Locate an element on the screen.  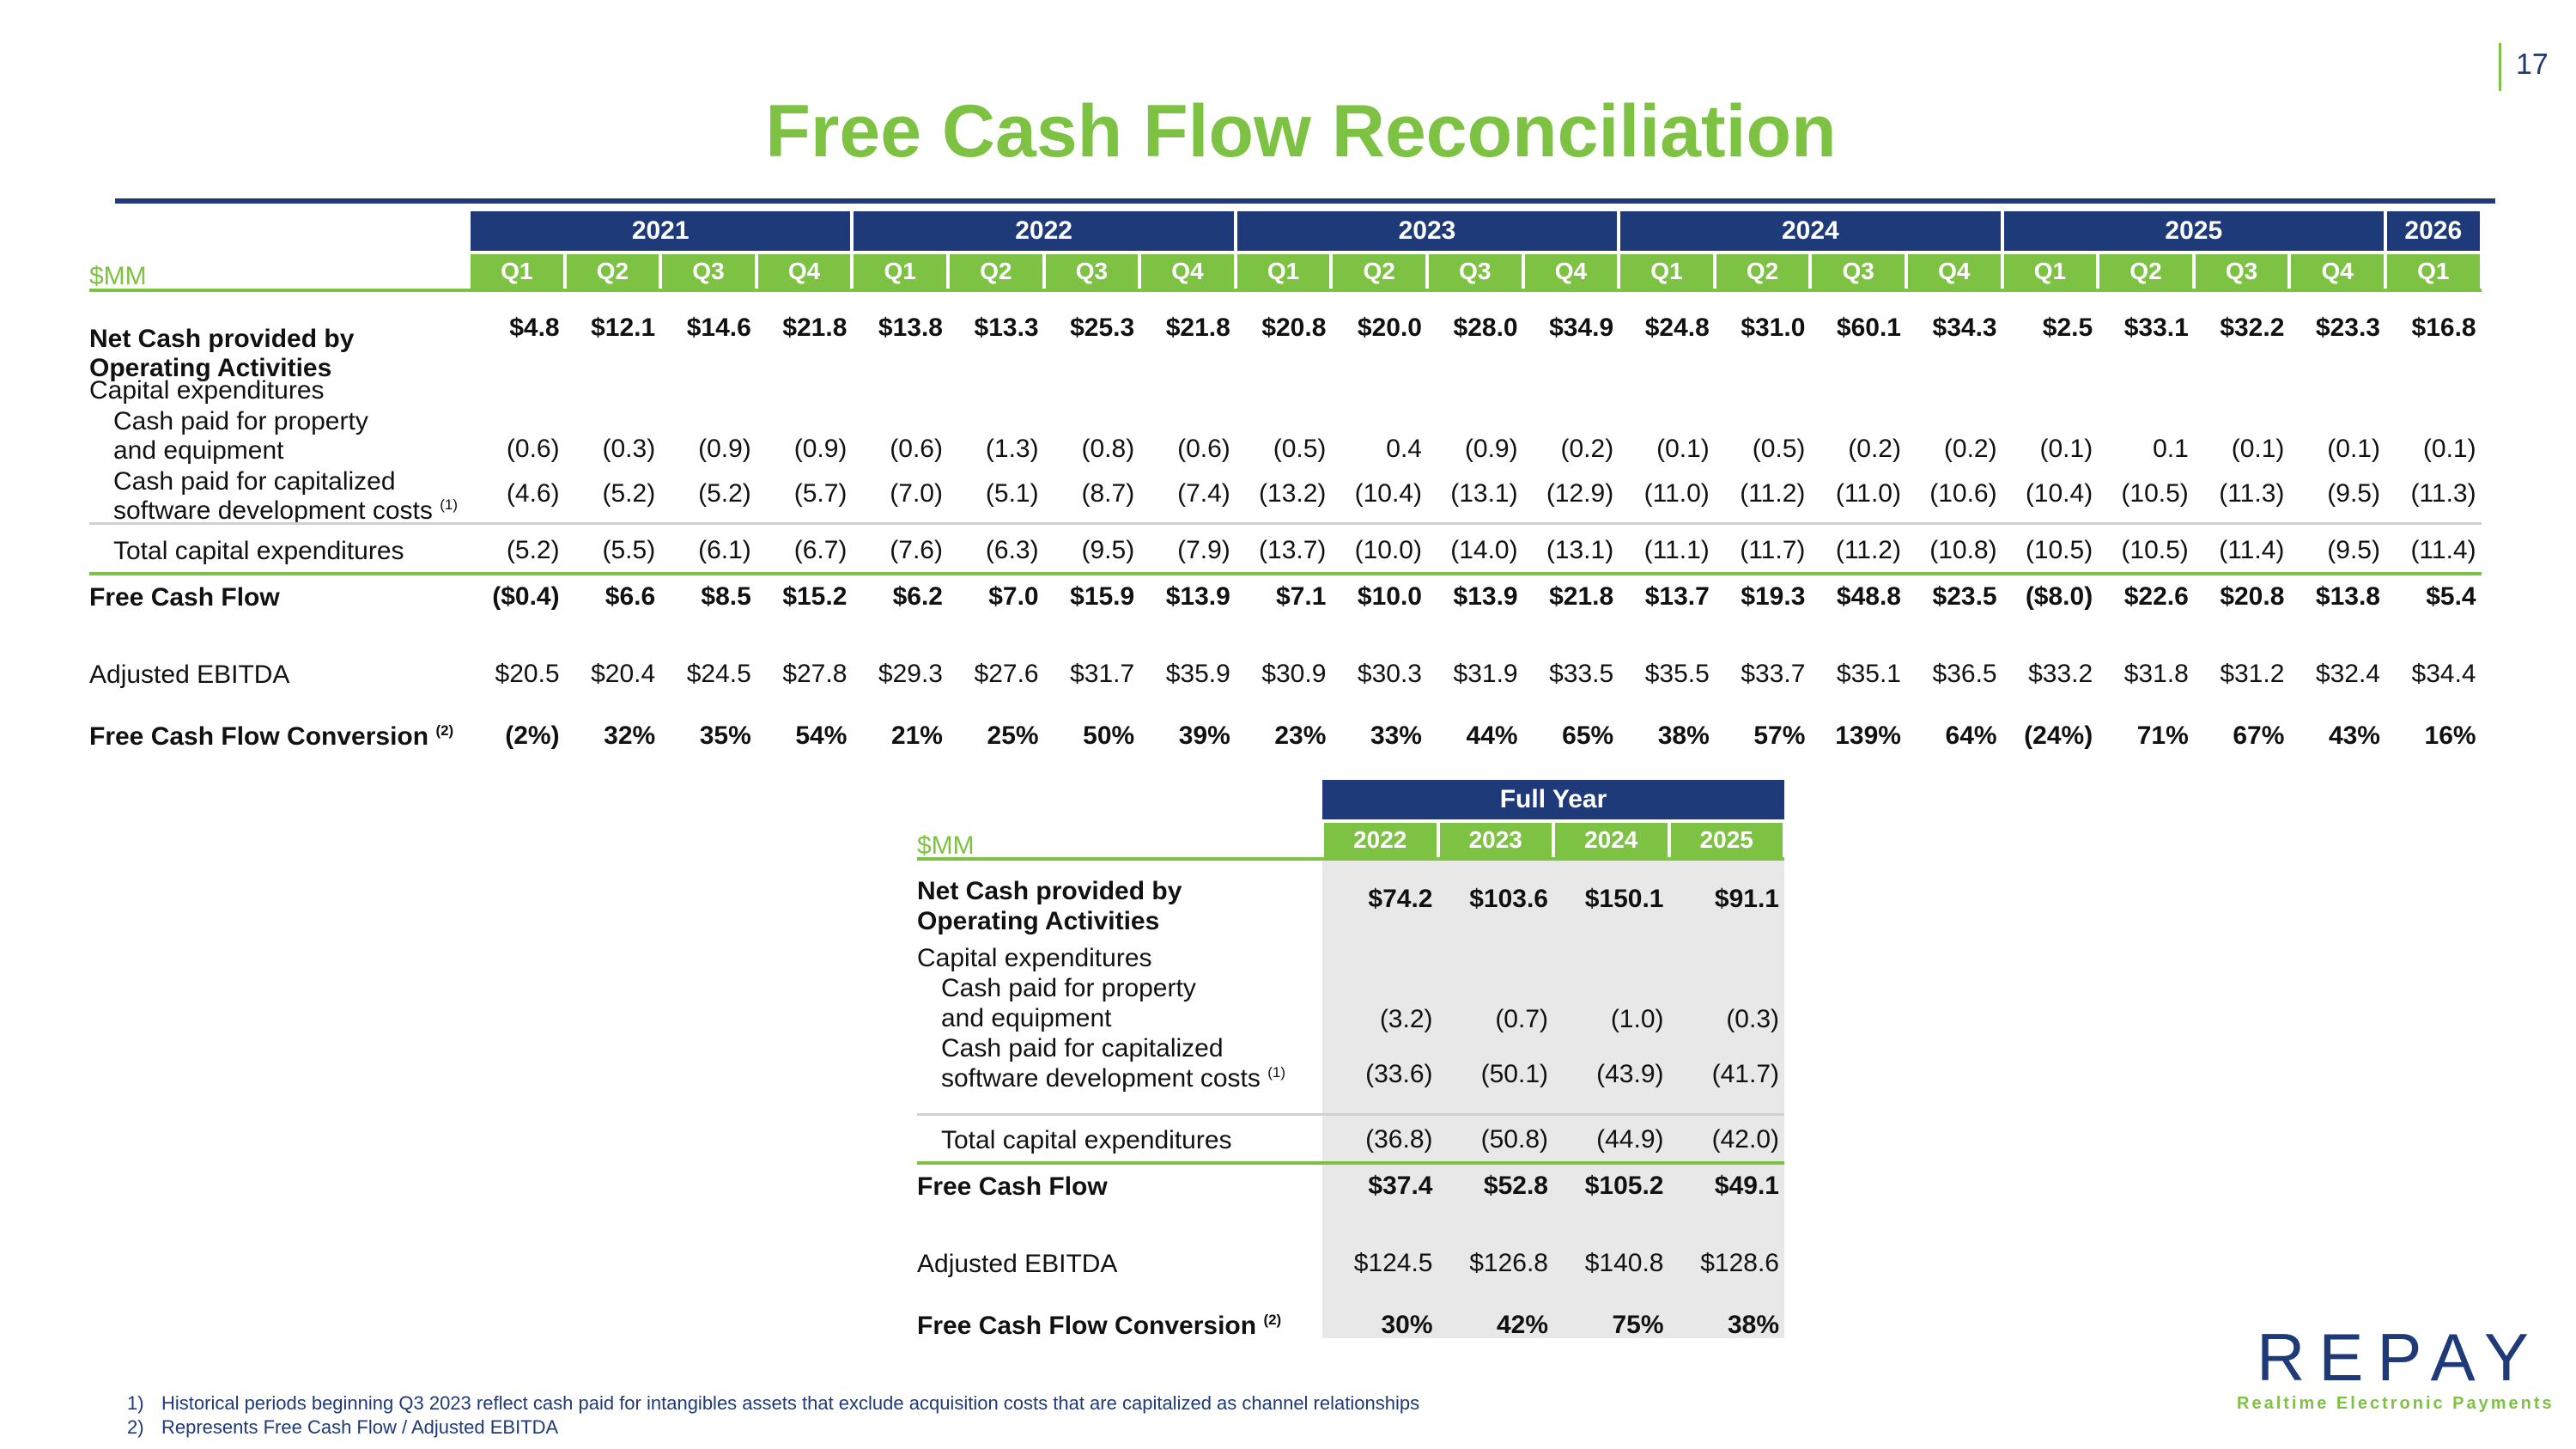
full-year-col-header: 2022 is located at coordinates (1380, 840).